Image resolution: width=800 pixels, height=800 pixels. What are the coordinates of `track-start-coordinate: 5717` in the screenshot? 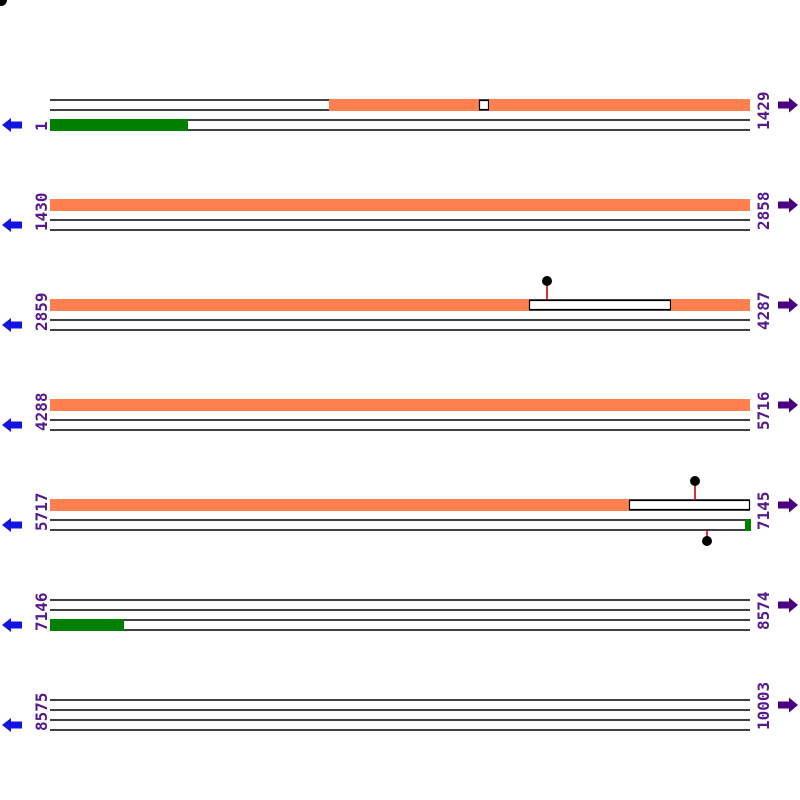 It's located at (41, 511).